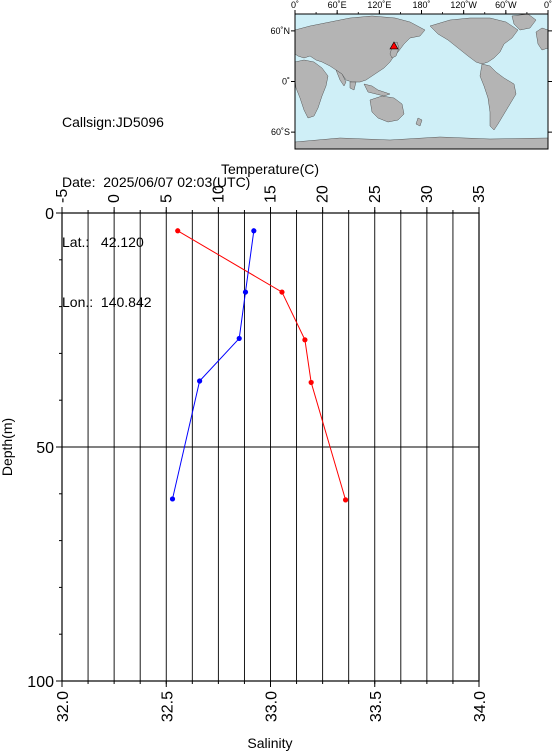 Image resolution: width=553 pixels, height=751 pixels. I want to click on salinity-tick-labels: 32.0 32.5 33.0 33.5 34.0, so click(272, 706).